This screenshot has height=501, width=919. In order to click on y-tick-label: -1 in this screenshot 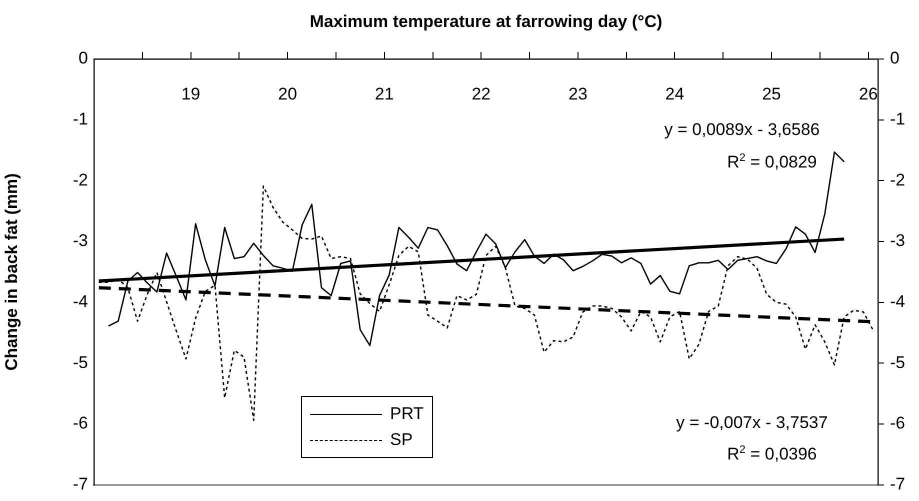, I will do `click(80, 119)`.